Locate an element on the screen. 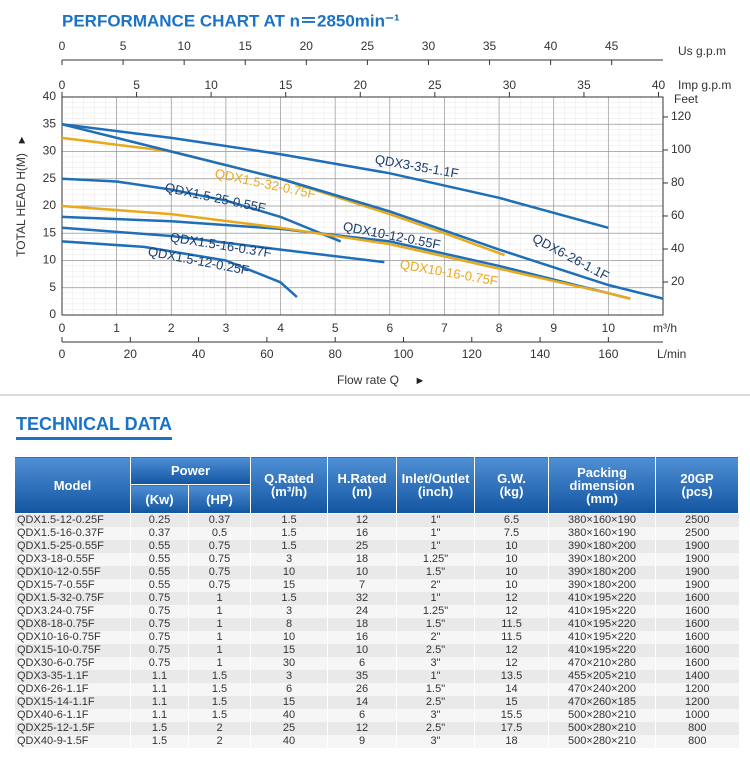 This screenshot has width=750, height=778. table-cell: 1.25" is located at coordinates (435, 611).